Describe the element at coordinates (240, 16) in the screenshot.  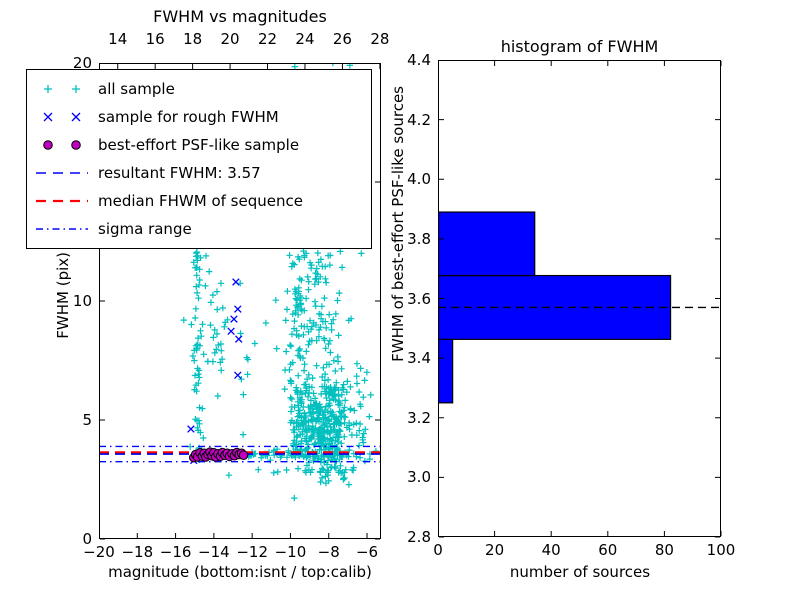
I see `left-plot-title: FWHM vs magnitudes` at that location.